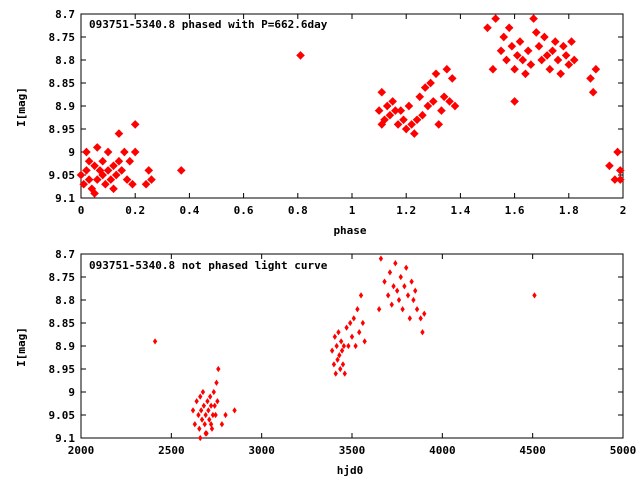 The width and height of the screenshot is (640, 480). What do you see at coordinates (406, 210) in the screenshot?
I see `x-tick-label: 1.2` at bounding box center [406, 210].